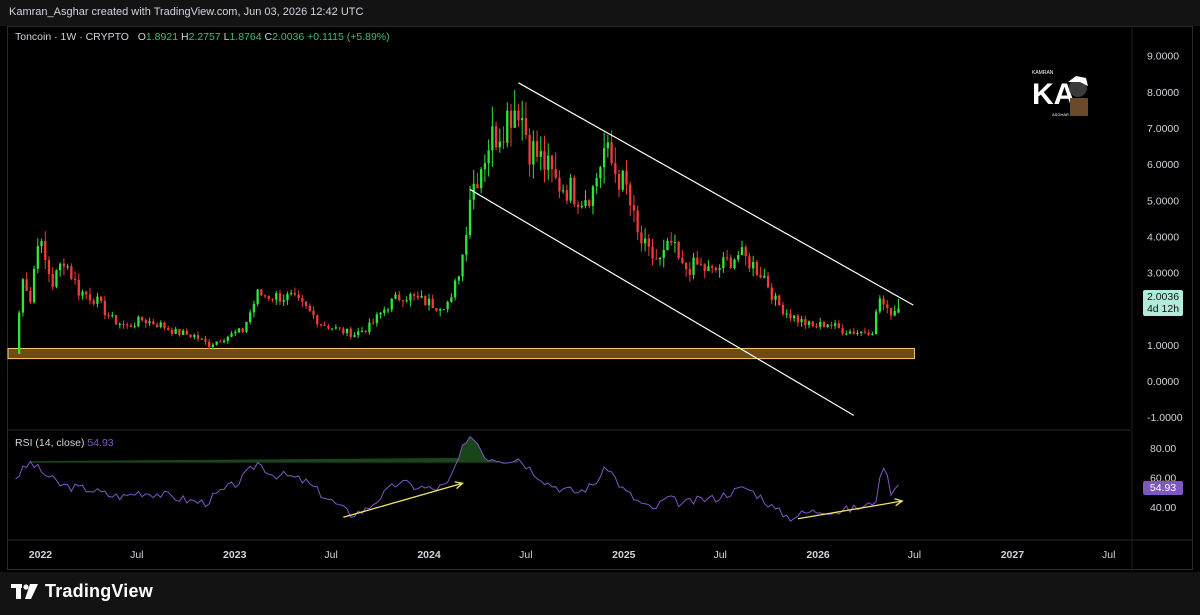 The image size is (1200, 615). I want to click on channel-upper-line, so click(716, 194).